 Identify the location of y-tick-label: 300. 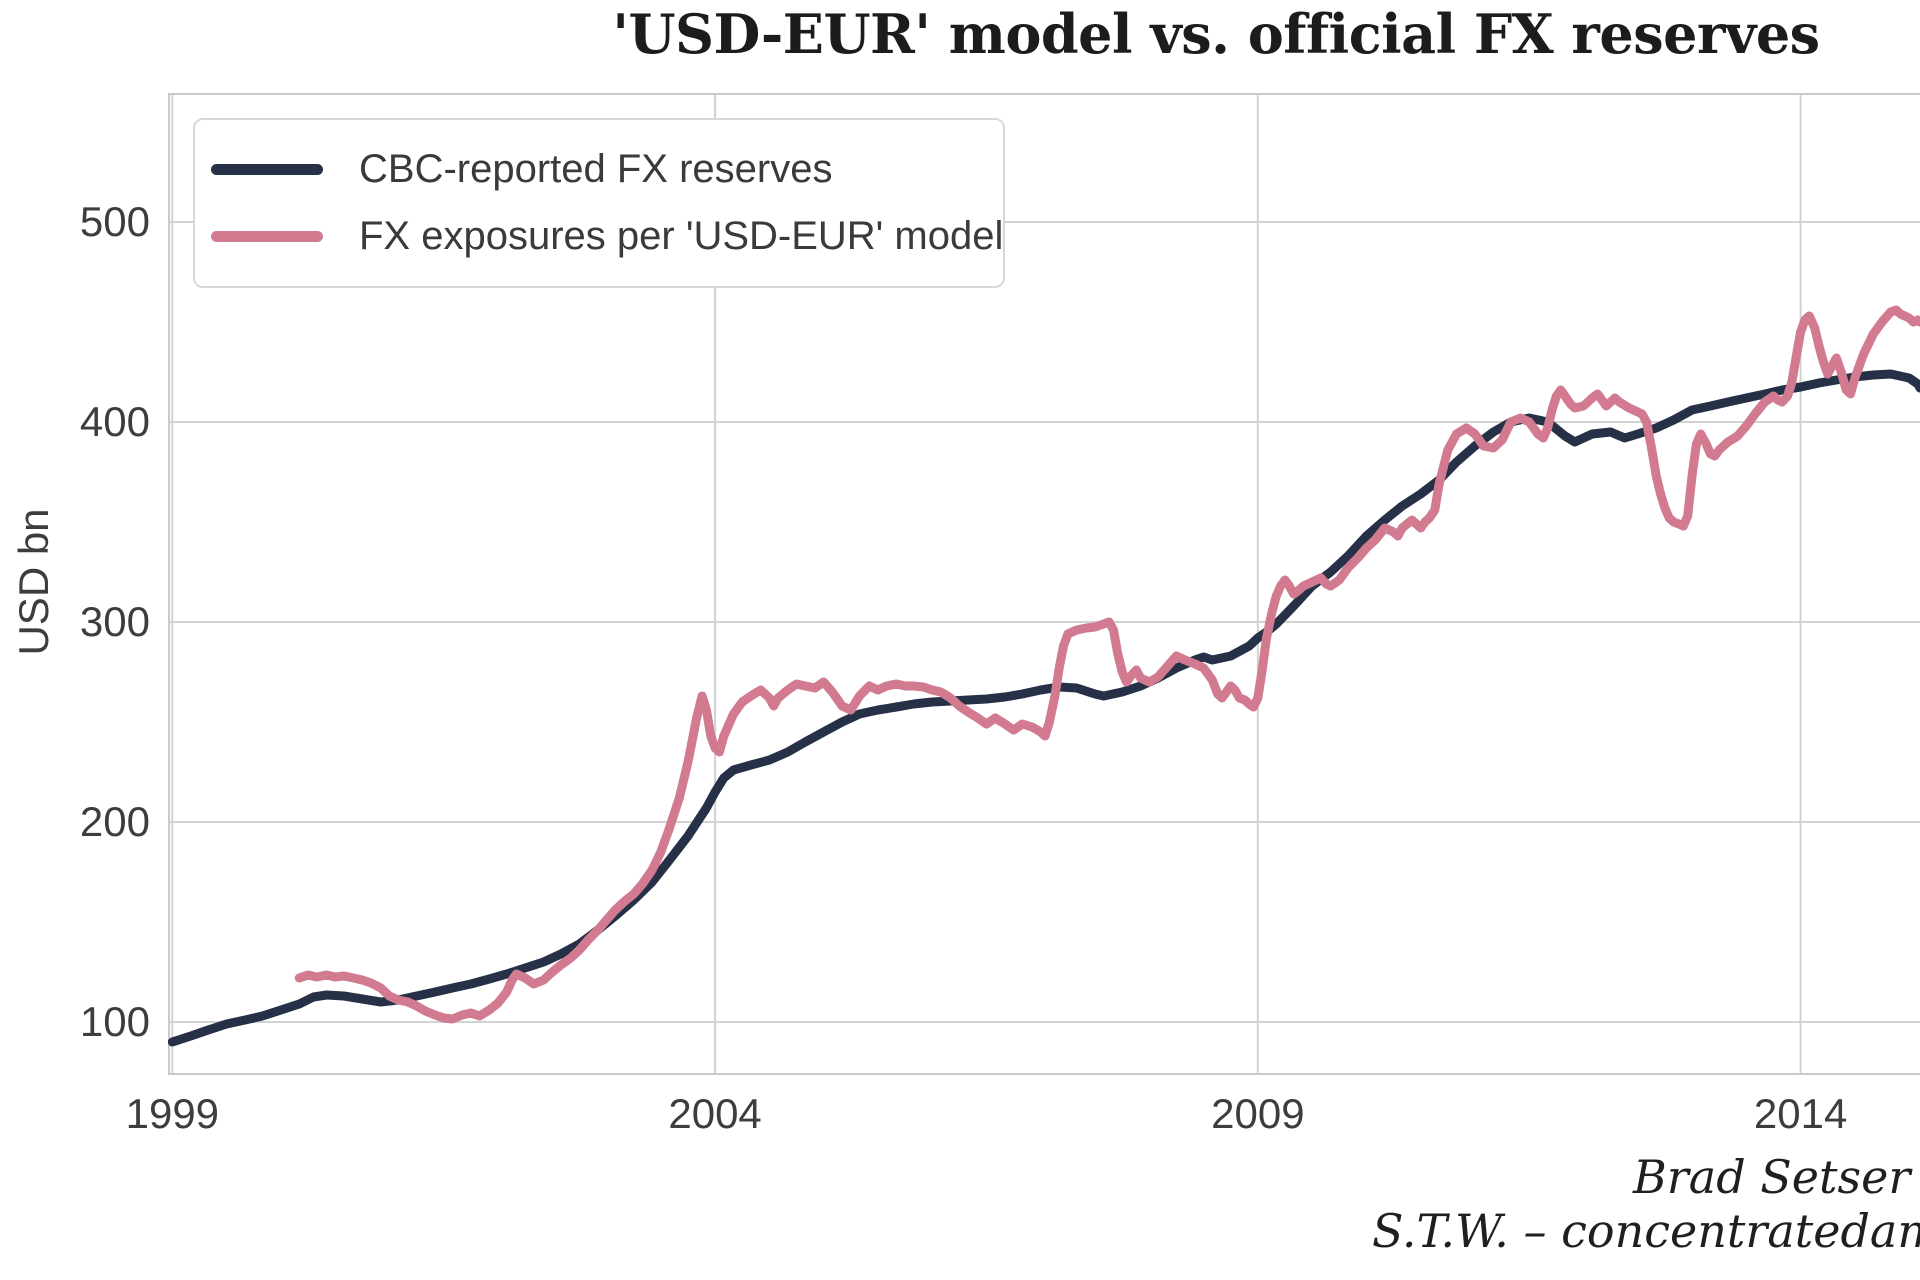
(114, 621).